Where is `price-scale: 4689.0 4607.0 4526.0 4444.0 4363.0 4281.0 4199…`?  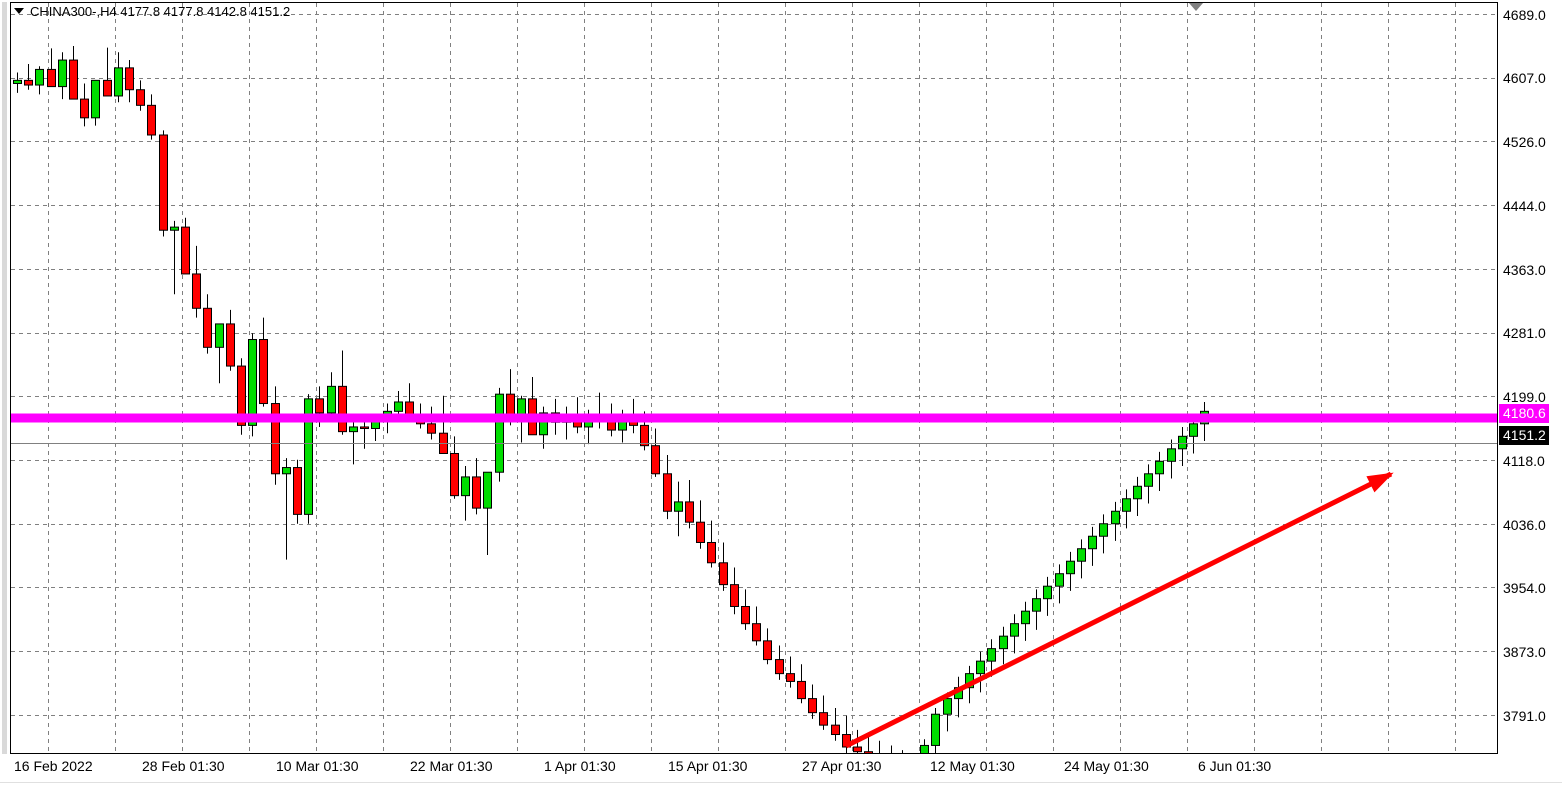
price-scale: 4689.0 4607.0 4526.0 4444.0 4363.0 4281.0 4199… is located at coordinates (1530, 378).